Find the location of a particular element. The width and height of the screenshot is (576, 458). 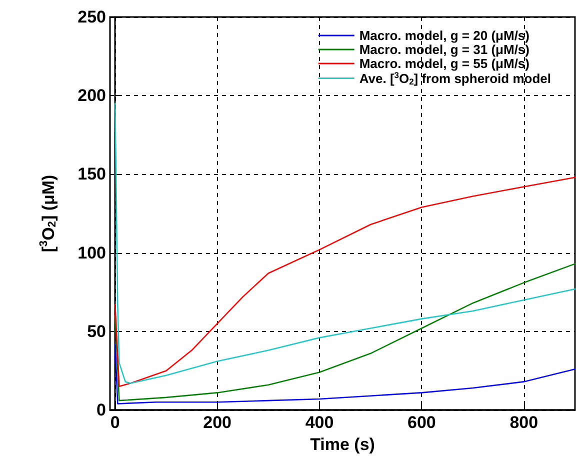

x-tick-label: 0 is located at coordinates (115, 422).